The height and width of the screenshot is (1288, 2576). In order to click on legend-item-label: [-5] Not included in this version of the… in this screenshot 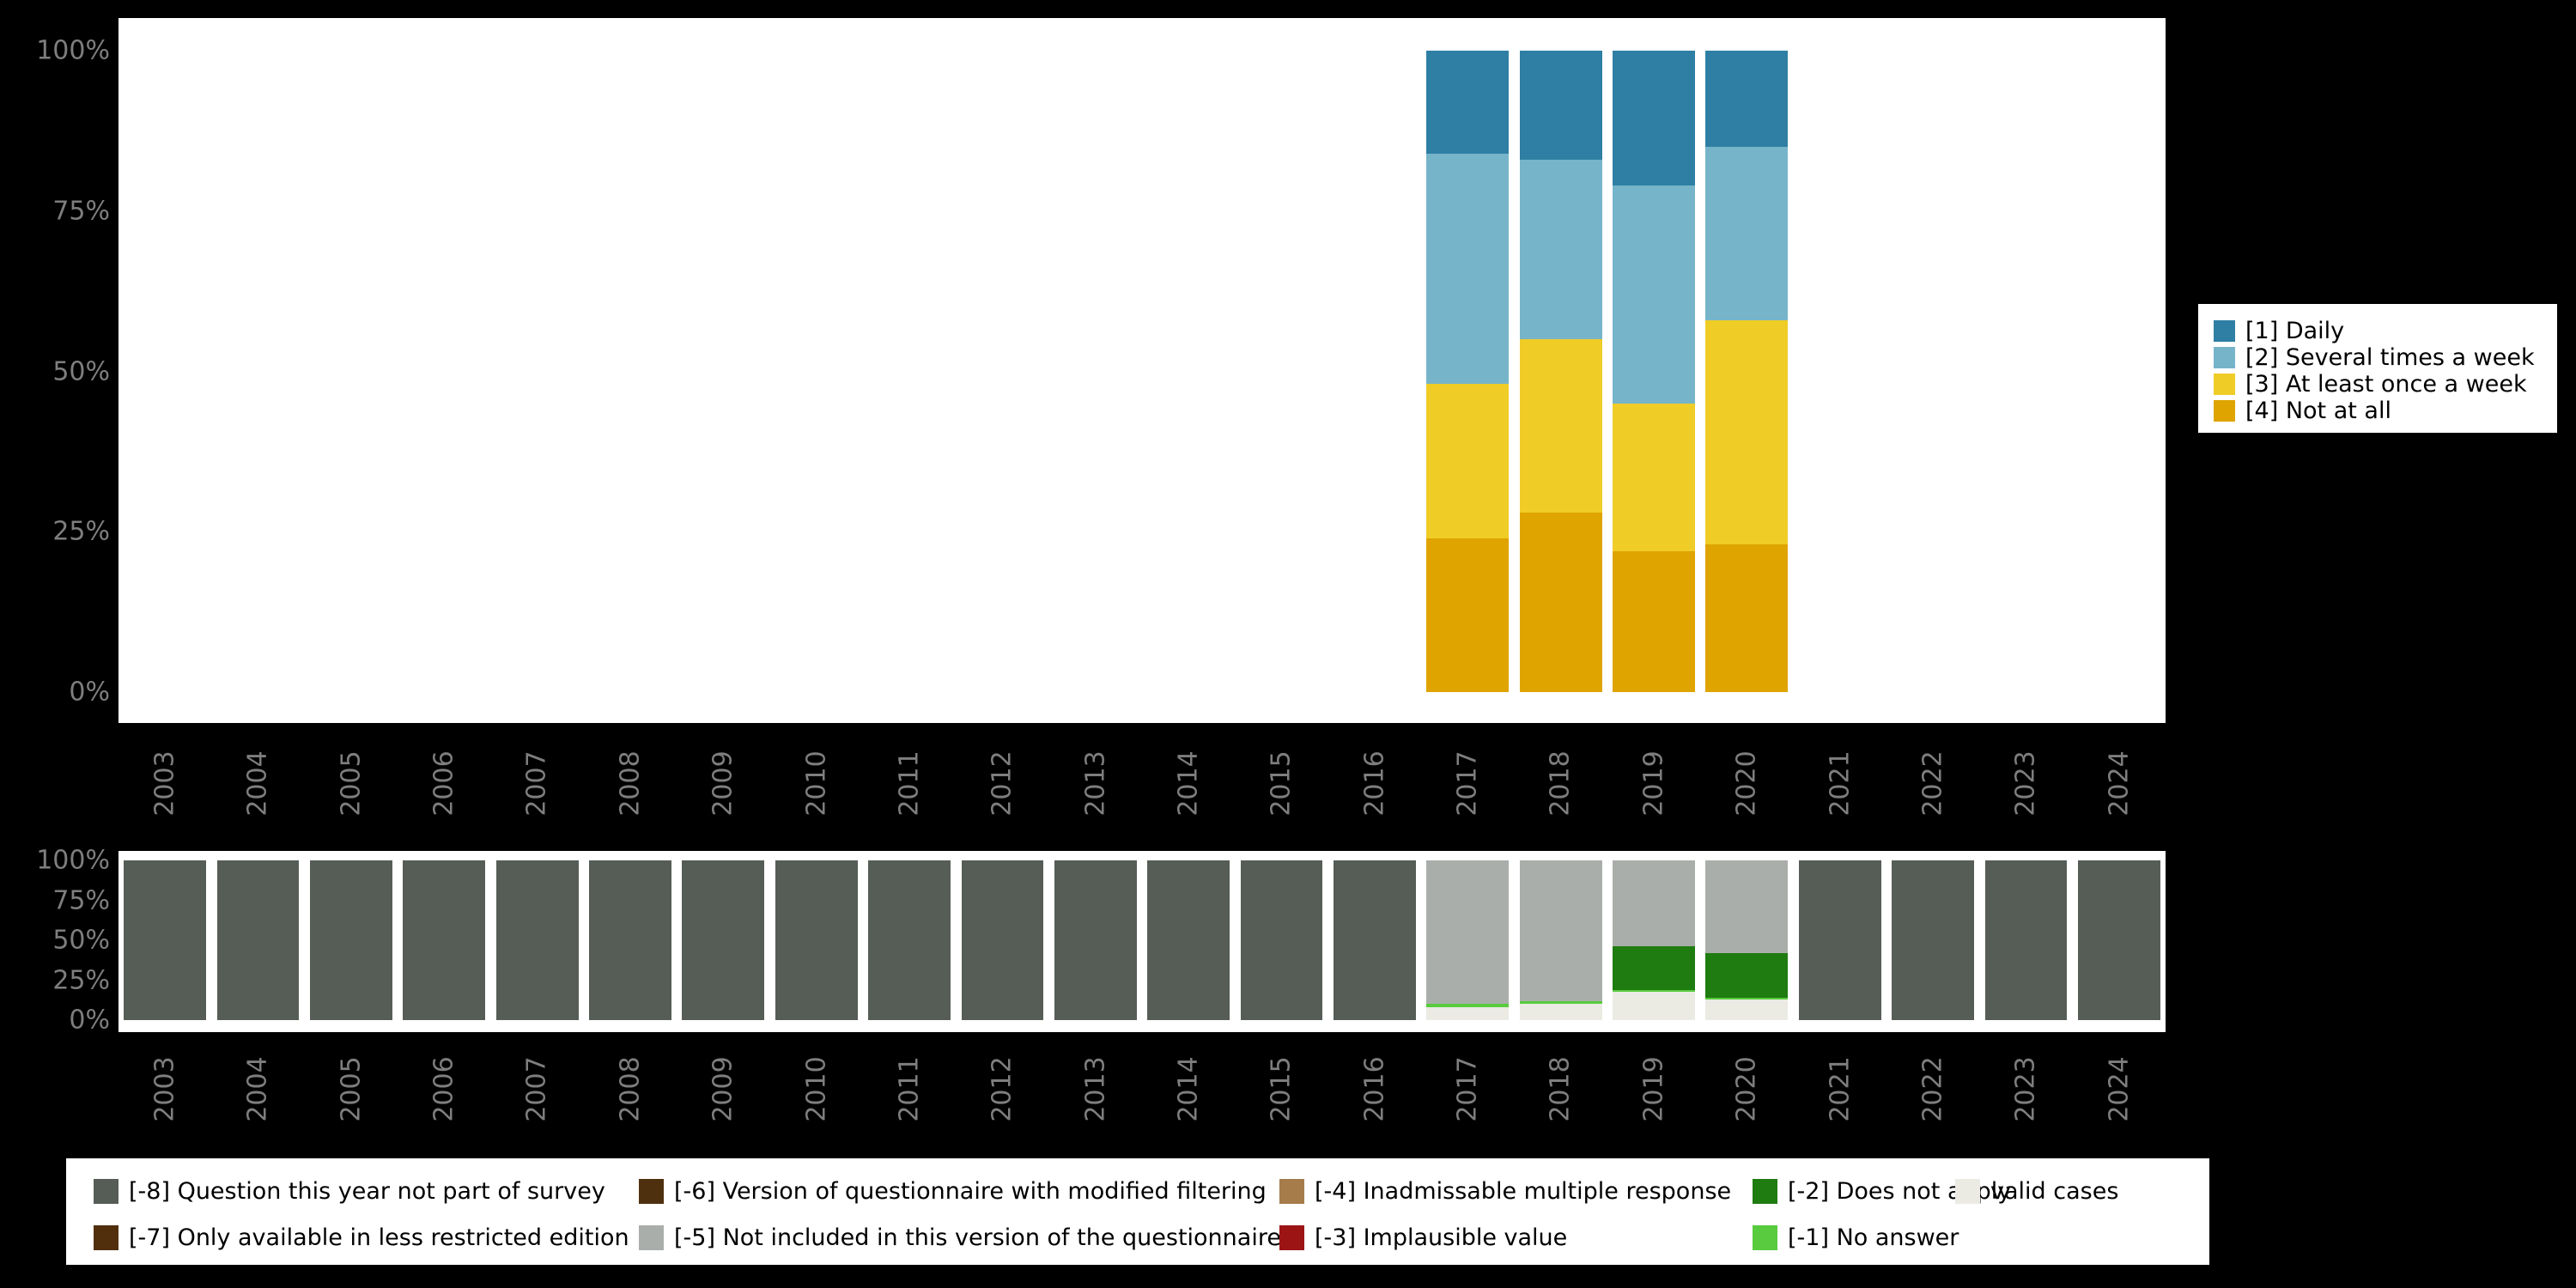, I will do `click(977, 1237)`.